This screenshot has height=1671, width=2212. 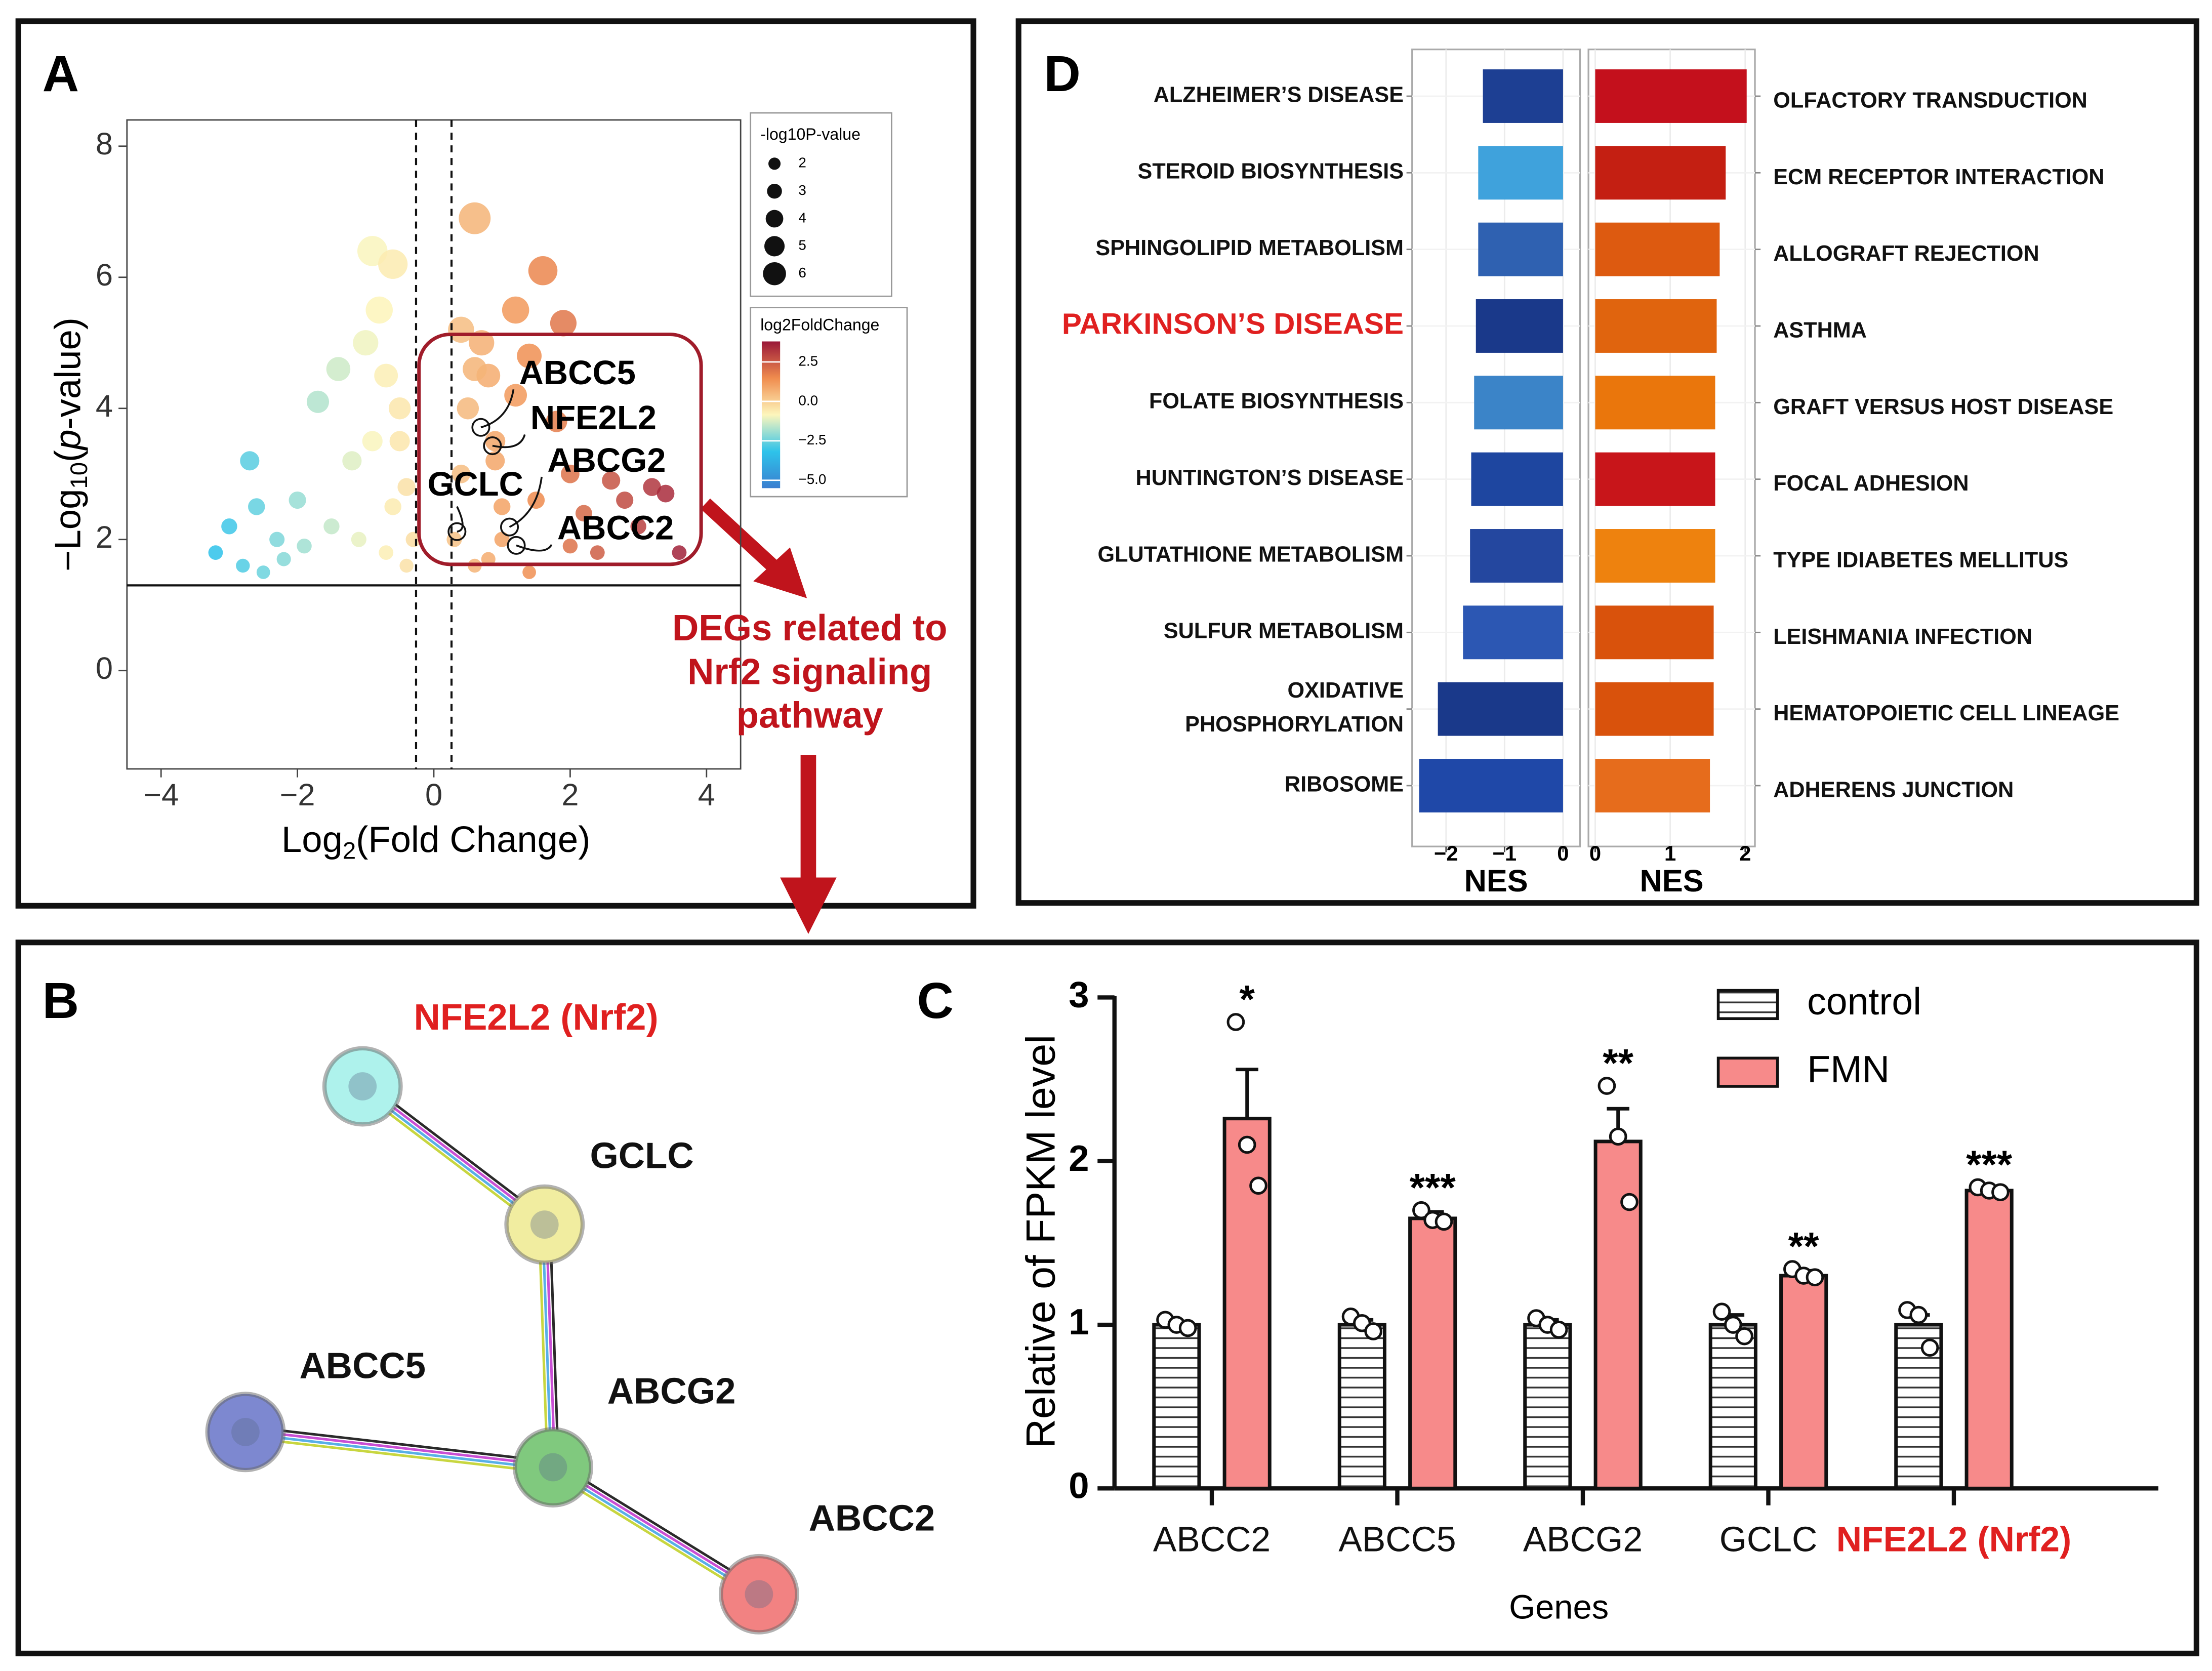 I want to click on gene-label: ABCG2, so click(x=606, y=460).